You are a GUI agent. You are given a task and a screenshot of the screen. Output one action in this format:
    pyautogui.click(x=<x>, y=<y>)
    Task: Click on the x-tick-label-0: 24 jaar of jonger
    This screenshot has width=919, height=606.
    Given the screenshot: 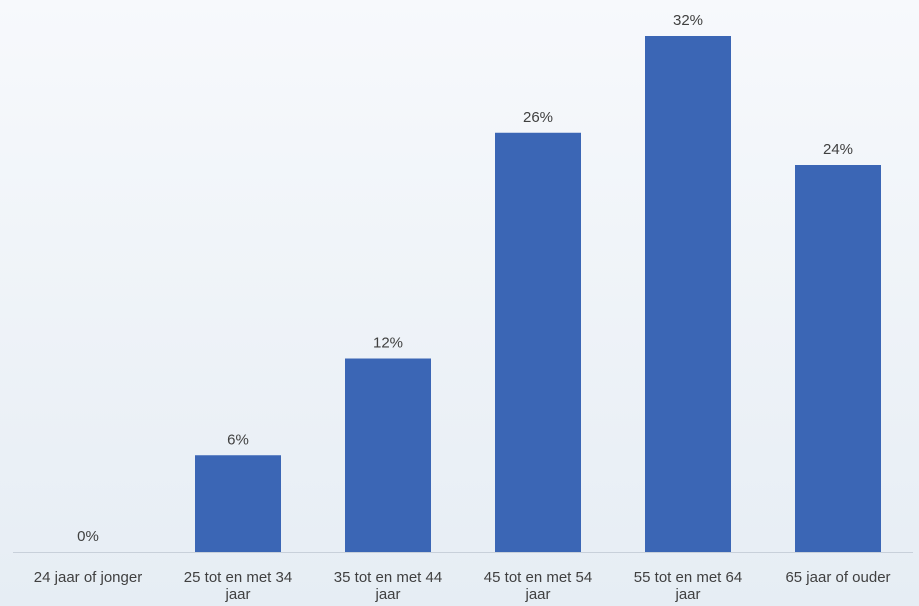 What is the action you would take?
    pyautogui.click(x=88, y=577)
    